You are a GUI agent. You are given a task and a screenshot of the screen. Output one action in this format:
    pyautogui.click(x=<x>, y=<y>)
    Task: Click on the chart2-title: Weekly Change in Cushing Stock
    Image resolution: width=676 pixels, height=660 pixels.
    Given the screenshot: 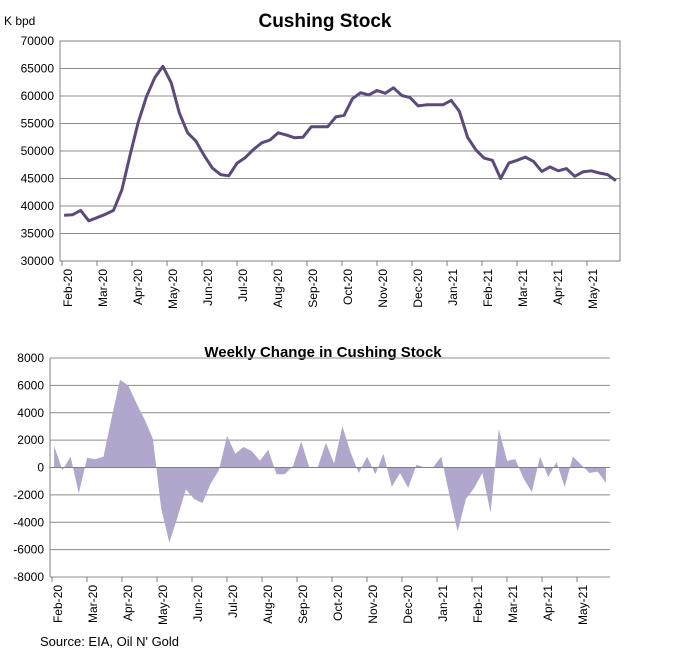 What is the action you would take?
    pyautogui.click(x=323, y=352)
    